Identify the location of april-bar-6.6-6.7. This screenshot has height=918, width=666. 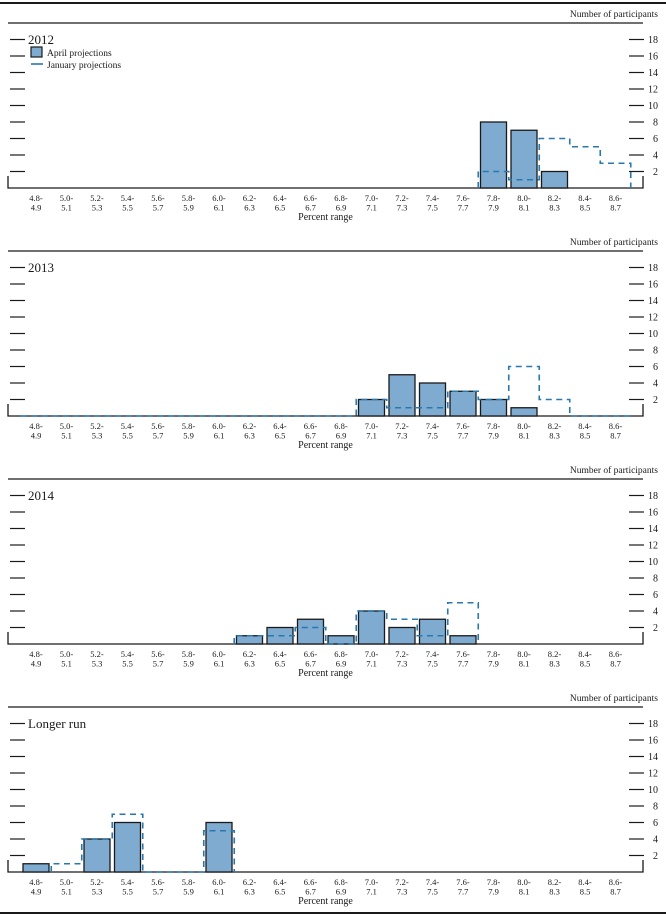
(310, 631).